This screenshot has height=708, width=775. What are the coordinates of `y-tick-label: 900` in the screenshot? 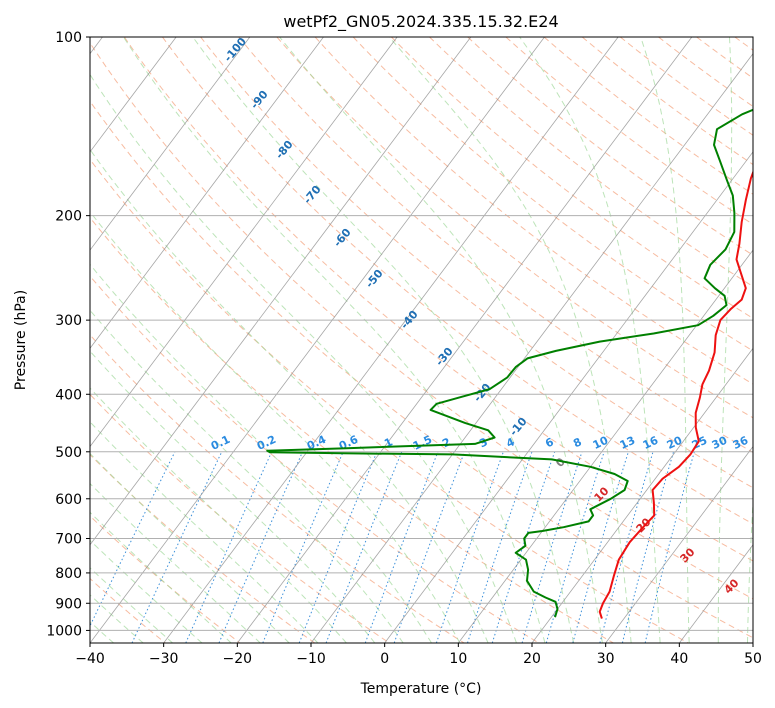 It's located at (68, 604).